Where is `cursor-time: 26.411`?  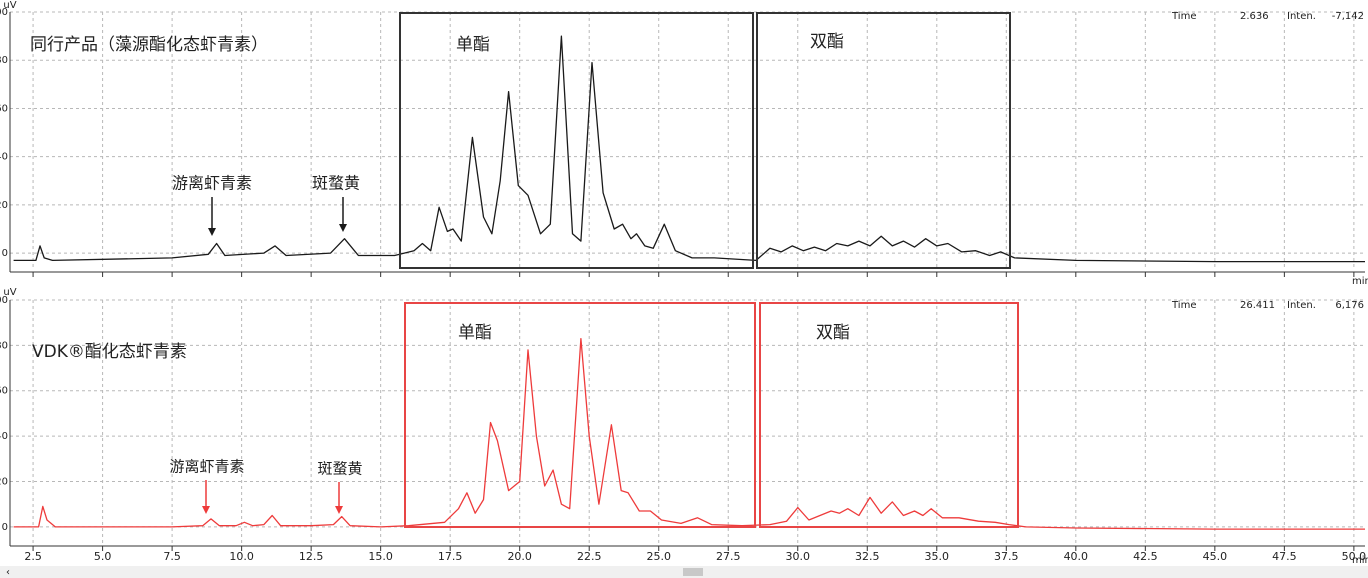 cursor-time: 26.411 is located at coordinates (1257, 305).